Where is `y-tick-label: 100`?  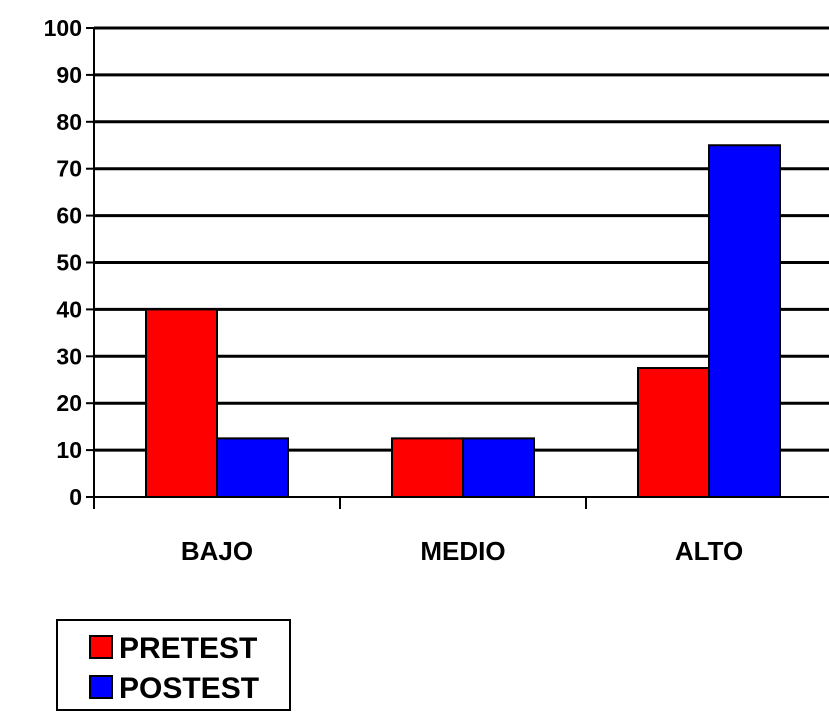
y-tick-label: 100 is located at coordinates (63, 28).